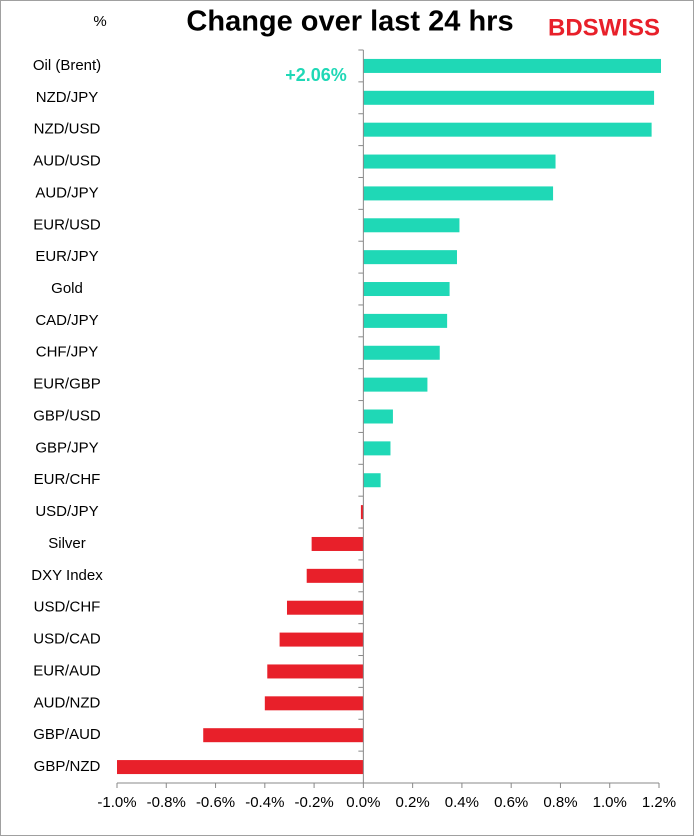  I want to click on y-tick-label: USD/CAD, so click(67, 639).